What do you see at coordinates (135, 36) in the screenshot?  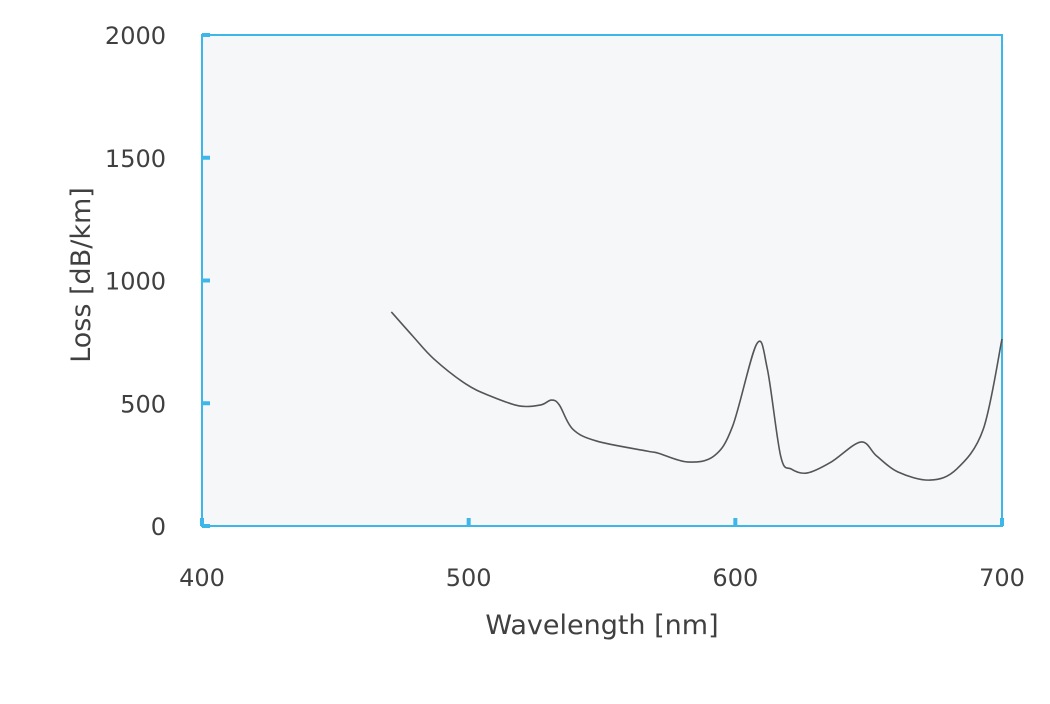 I see `y-tick-label: 2000` at bounding box center [135, 36].